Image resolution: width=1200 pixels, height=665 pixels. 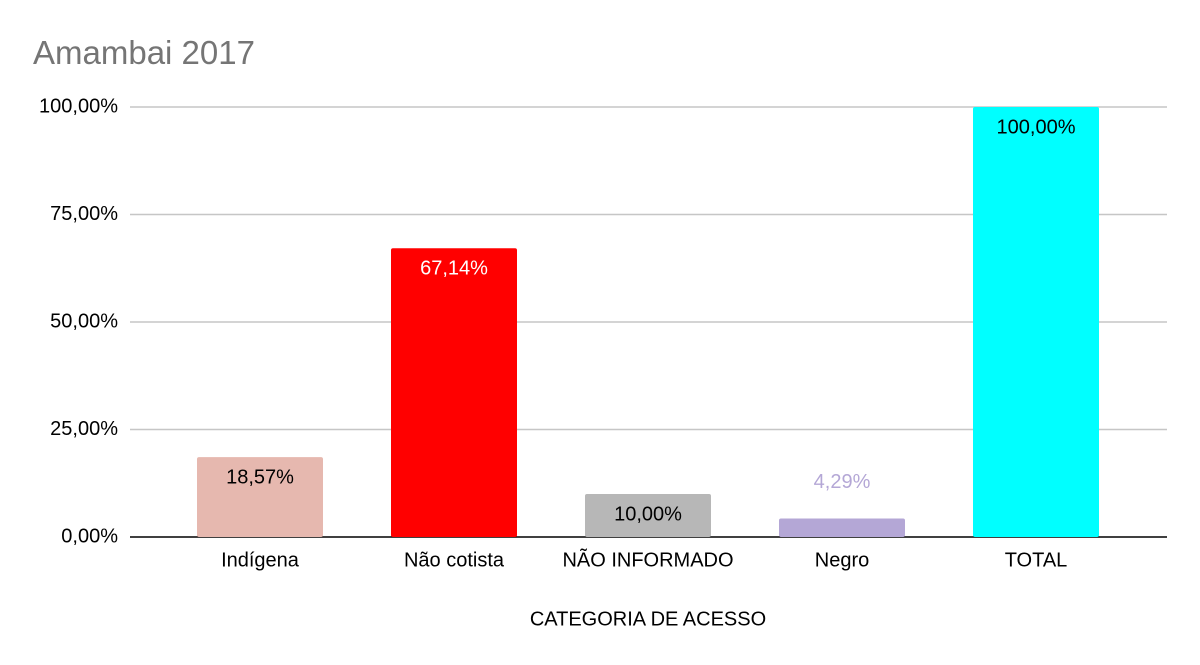 What do you see at coordinates (454, 269) in the screenshot?
I see `value-label: 67,14%` at bounding box center [454, 269].